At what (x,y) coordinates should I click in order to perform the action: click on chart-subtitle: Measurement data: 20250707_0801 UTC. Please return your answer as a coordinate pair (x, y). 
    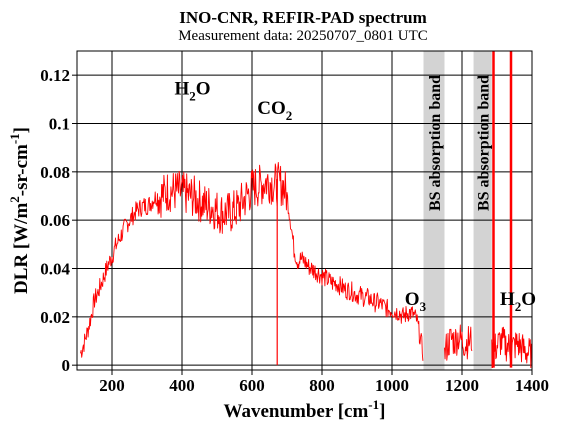
    Looking at the image, I should click on (303, 36).